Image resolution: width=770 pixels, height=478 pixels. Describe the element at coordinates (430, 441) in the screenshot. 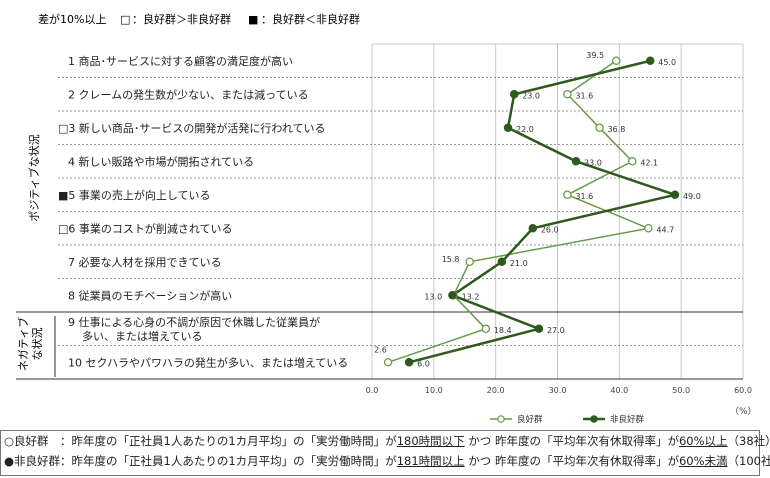

I see `caption-good-hours: 180時間以下` at that location.